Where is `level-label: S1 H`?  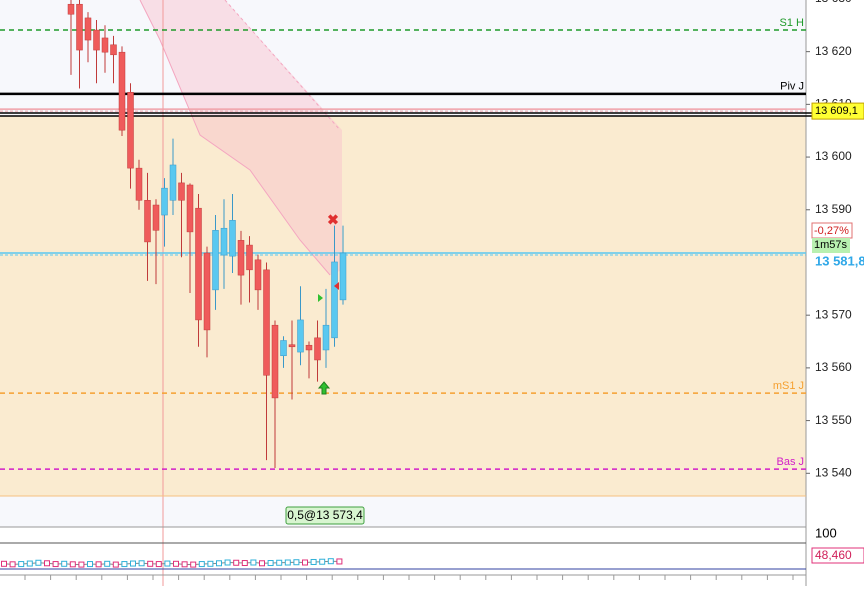 level-label: S1 H is located at coordinates (792, 23).